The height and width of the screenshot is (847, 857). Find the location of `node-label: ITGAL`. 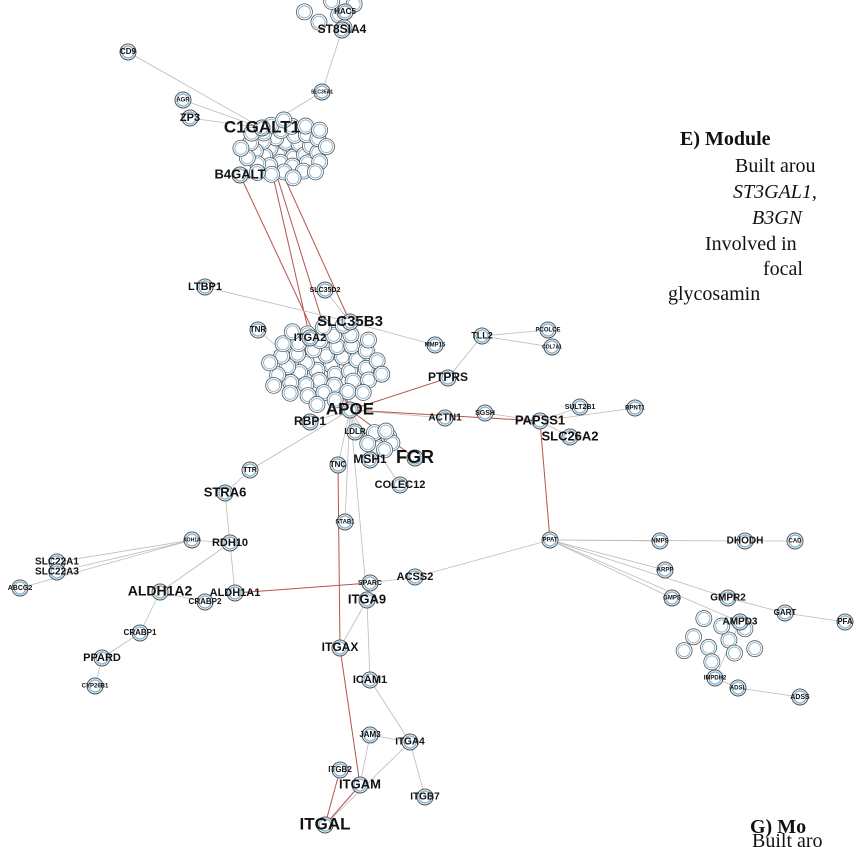

node-label: ITGAL is located at coordinates (325, 823).